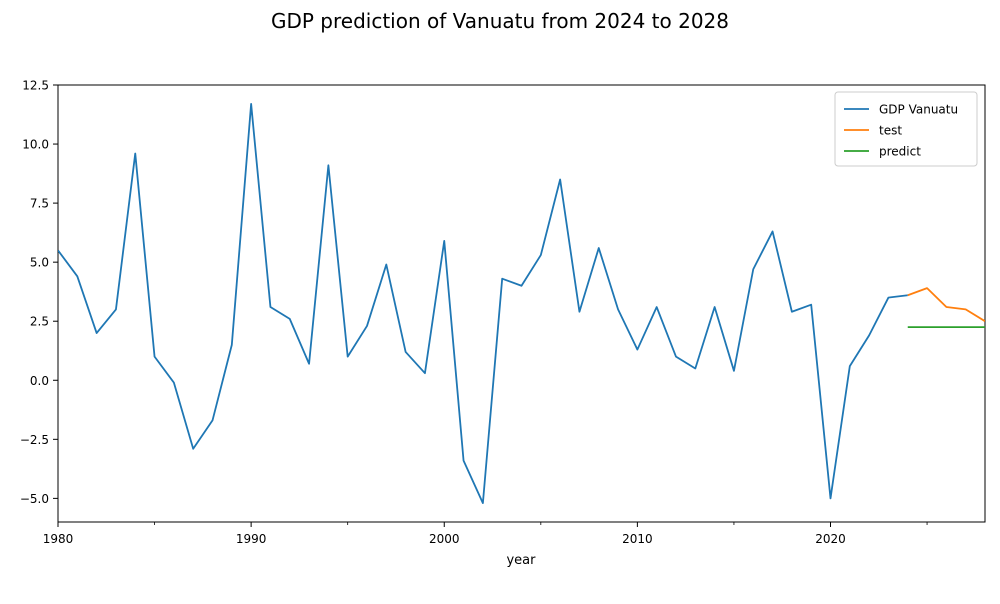 The width and height of the screenshot is (1000, 604). What do you see at coordinates (58, 539) in the screenshot?
I see `x-tick-label: 1980` at bounding box center [58, 539].